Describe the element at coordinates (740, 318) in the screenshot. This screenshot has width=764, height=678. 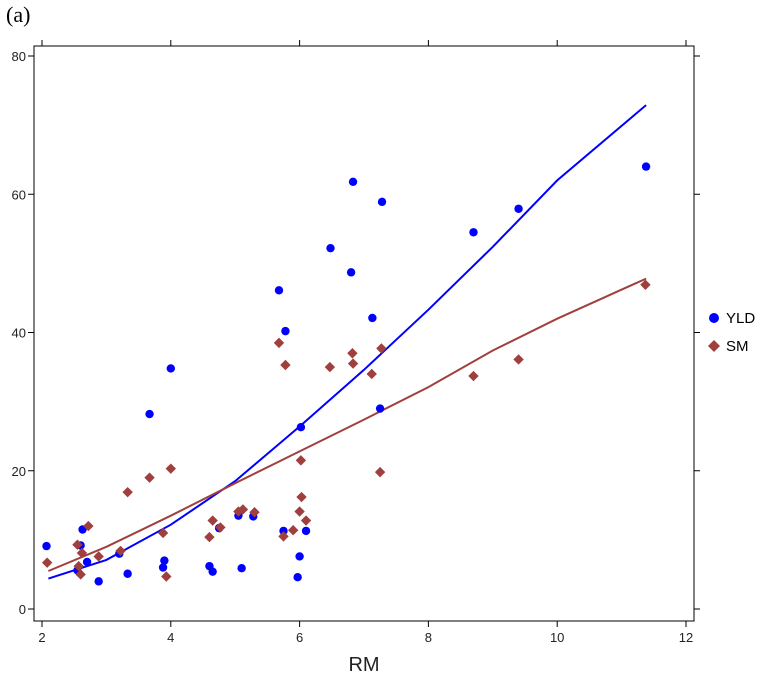
I see `legend-label-yld: YLD` at that location.